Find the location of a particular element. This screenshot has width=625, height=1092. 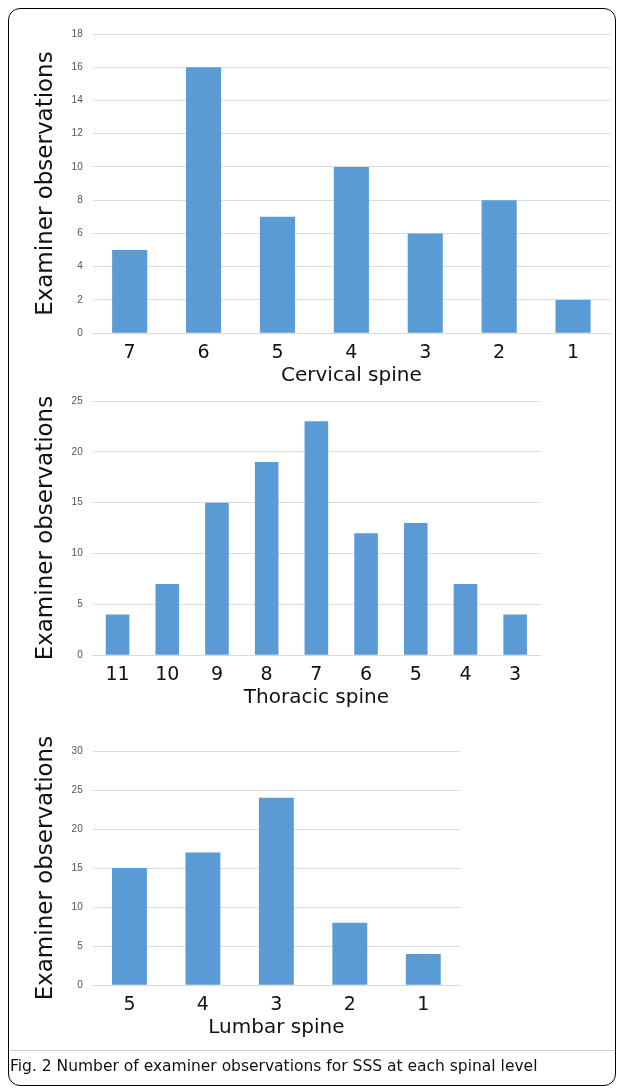

caption: Fig. 2 Number of examiner observations for SSS at each spinal level is located at coordinates (312, 1062).